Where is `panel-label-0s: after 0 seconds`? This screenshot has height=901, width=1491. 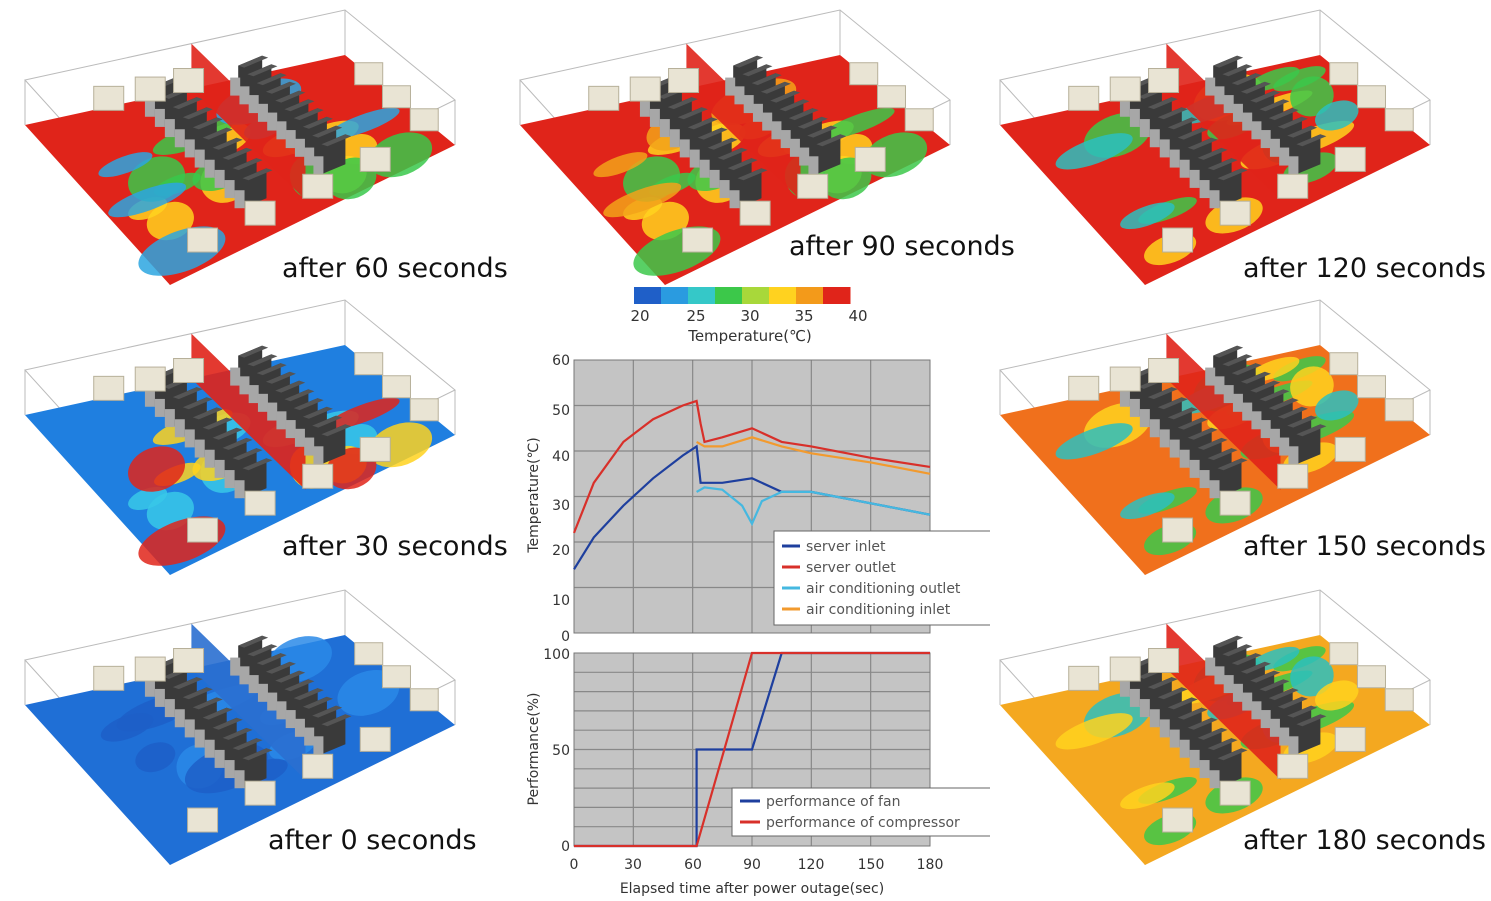 panel-label-0s: after 0 seconds is located at coordinates (372, 840).